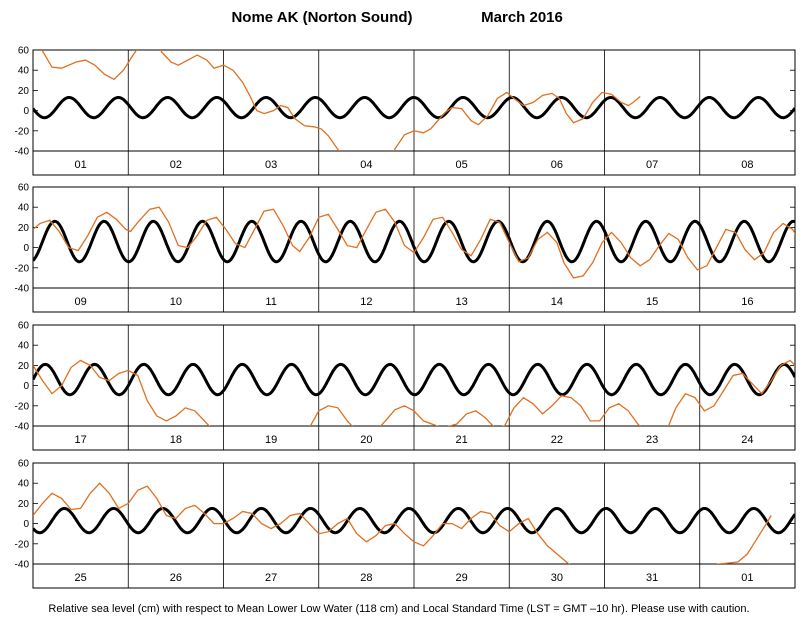  What do you see at coordinates (271, 440) in the screenshot?
I see `day-label: 19` at bounding box center [271, 440].